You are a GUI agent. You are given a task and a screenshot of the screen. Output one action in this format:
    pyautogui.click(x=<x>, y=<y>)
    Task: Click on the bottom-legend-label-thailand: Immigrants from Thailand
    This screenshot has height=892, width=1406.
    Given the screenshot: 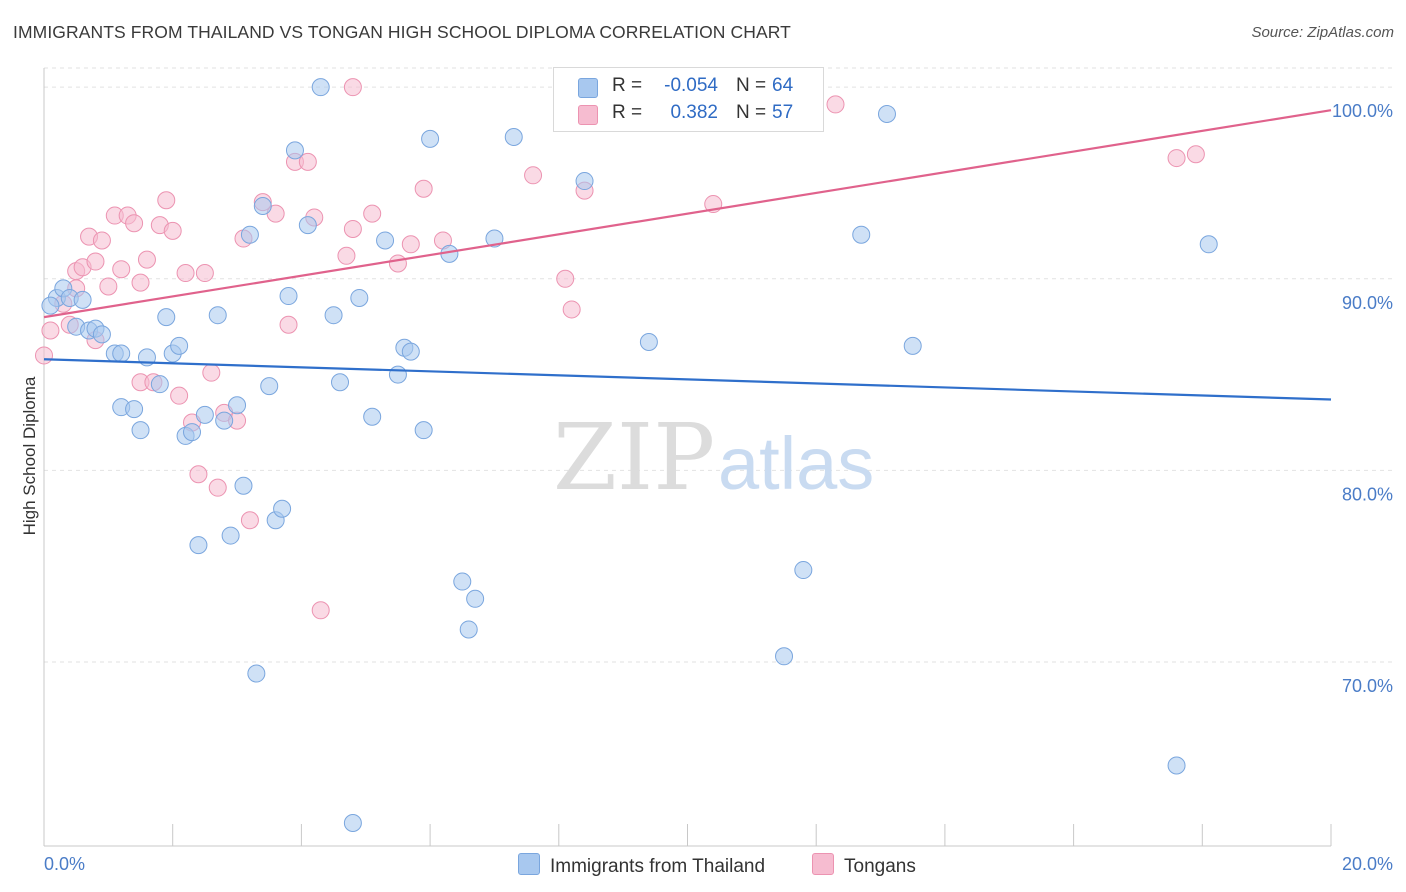 What is the action you would take?
    pyautogui.click(x=658, y=866)
    